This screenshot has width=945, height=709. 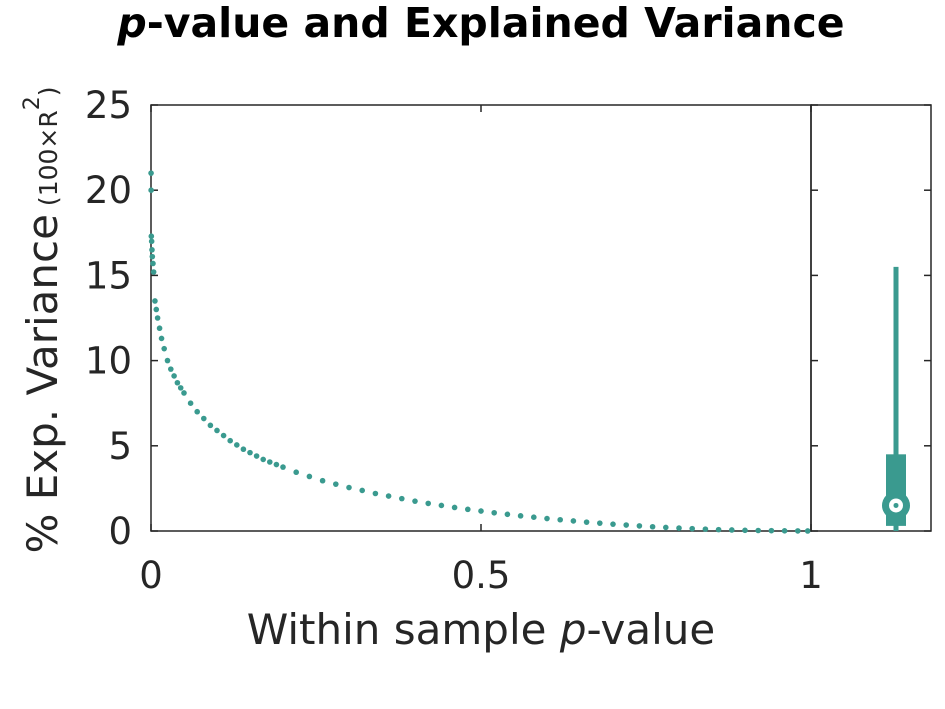 I want to click on ylabel-unit-sup: 2, so click(x=32, y=103).